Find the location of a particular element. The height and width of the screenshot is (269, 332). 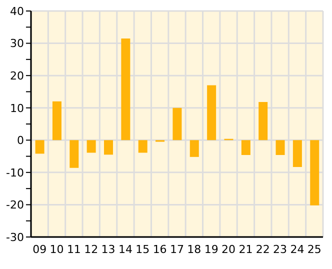

x-tick-label: 13 is located at coordinates (108, 249).